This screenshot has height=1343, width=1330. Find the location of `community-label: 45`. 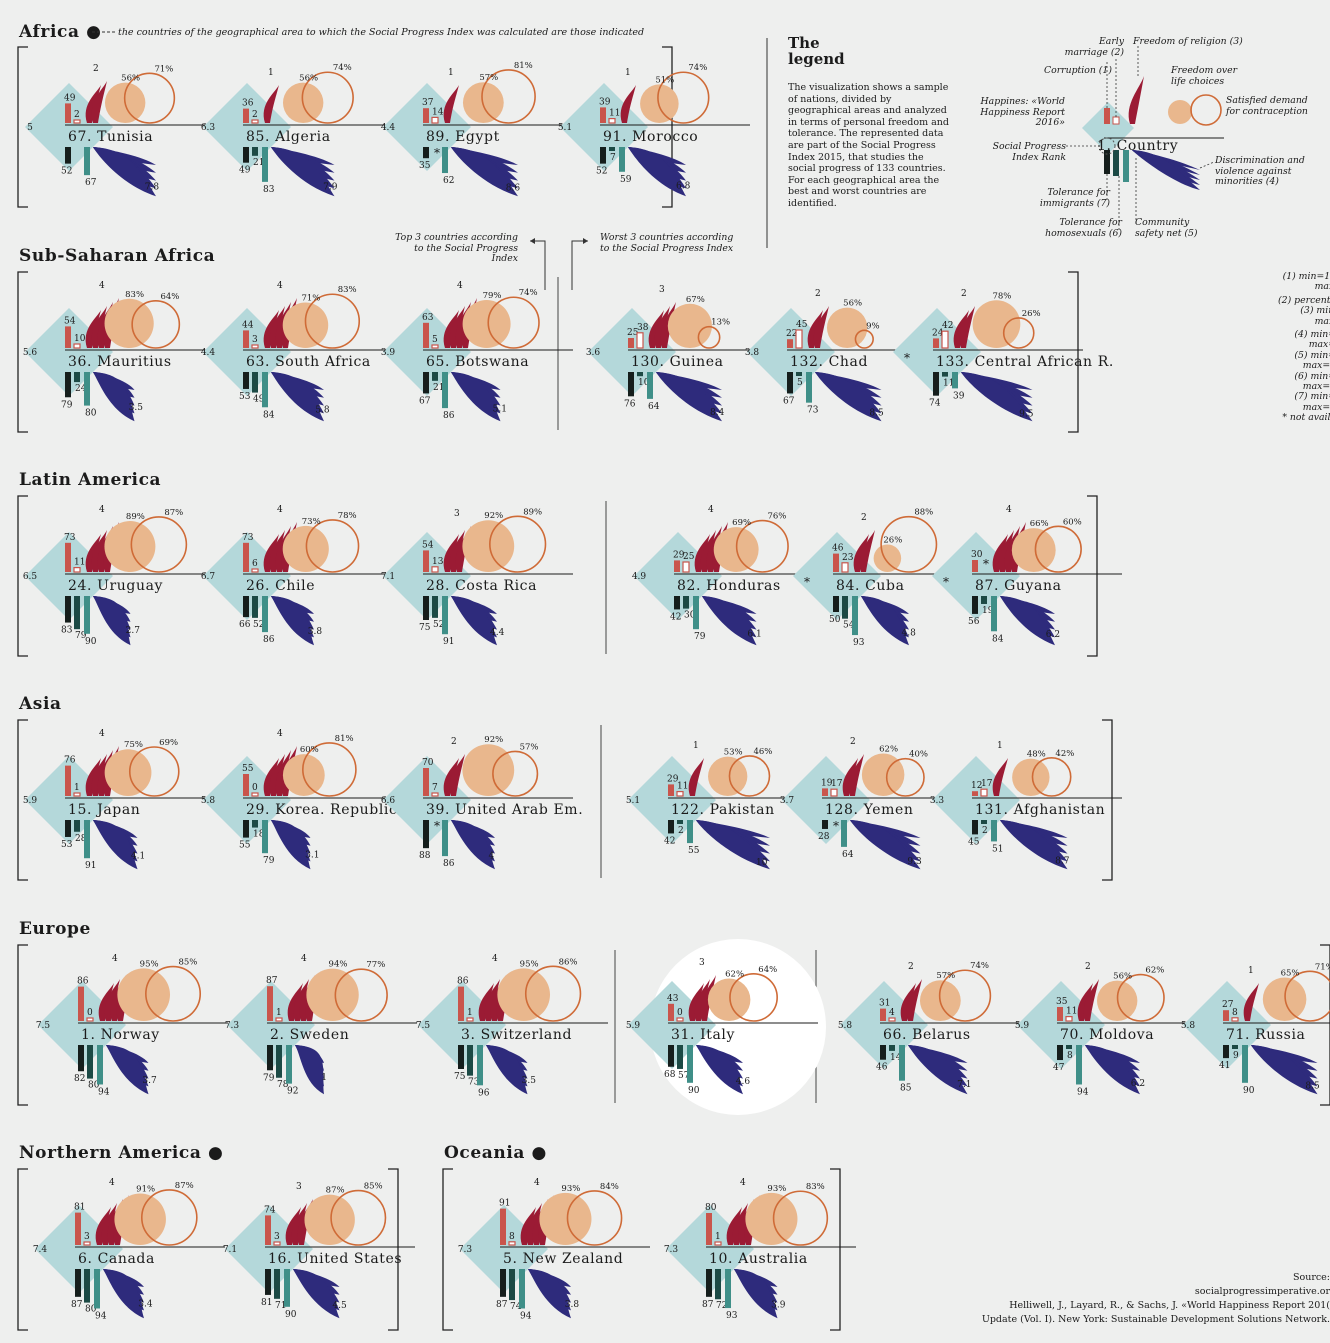

community-label: 45 is located at coordinates (974, 842).